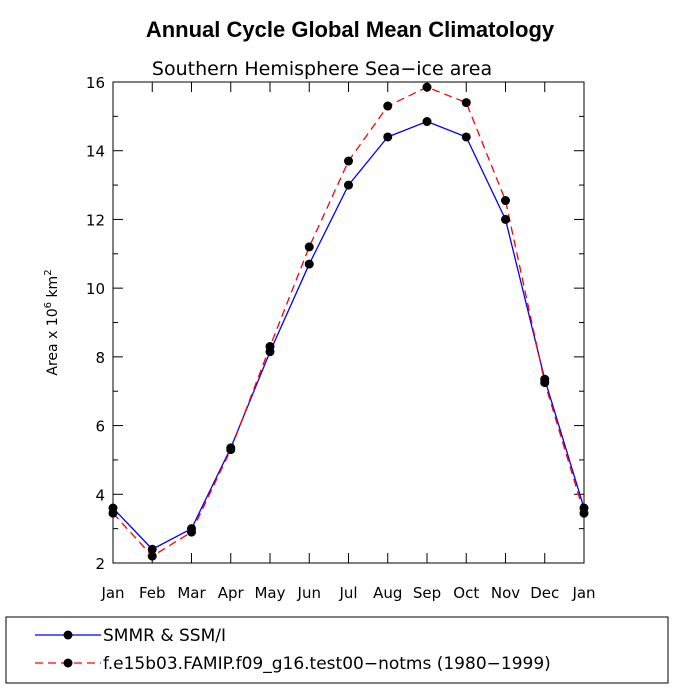  What do you see at coordinates (53, 289) in the screenshot?
I see `y-axis-label-unit: km` at bounding box center [53, 289].